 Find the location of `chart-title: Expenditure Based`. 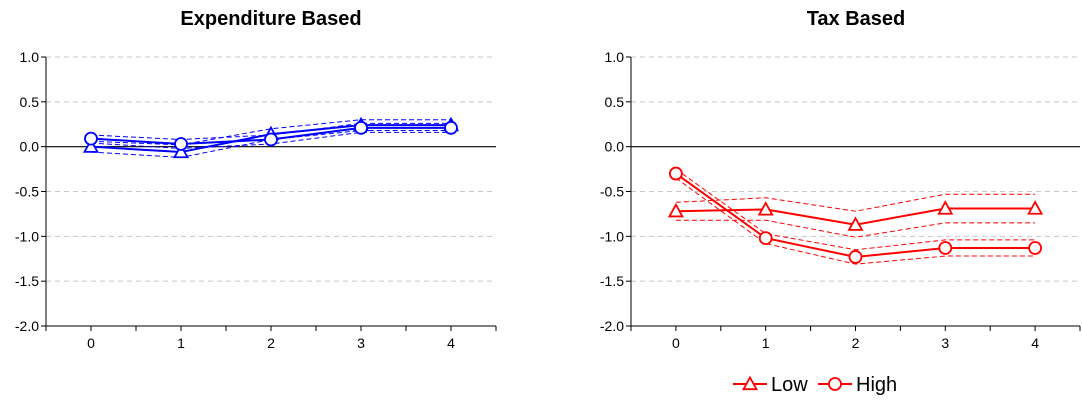

chart-title: Expenditure Based is located at coordinates (270, 19).